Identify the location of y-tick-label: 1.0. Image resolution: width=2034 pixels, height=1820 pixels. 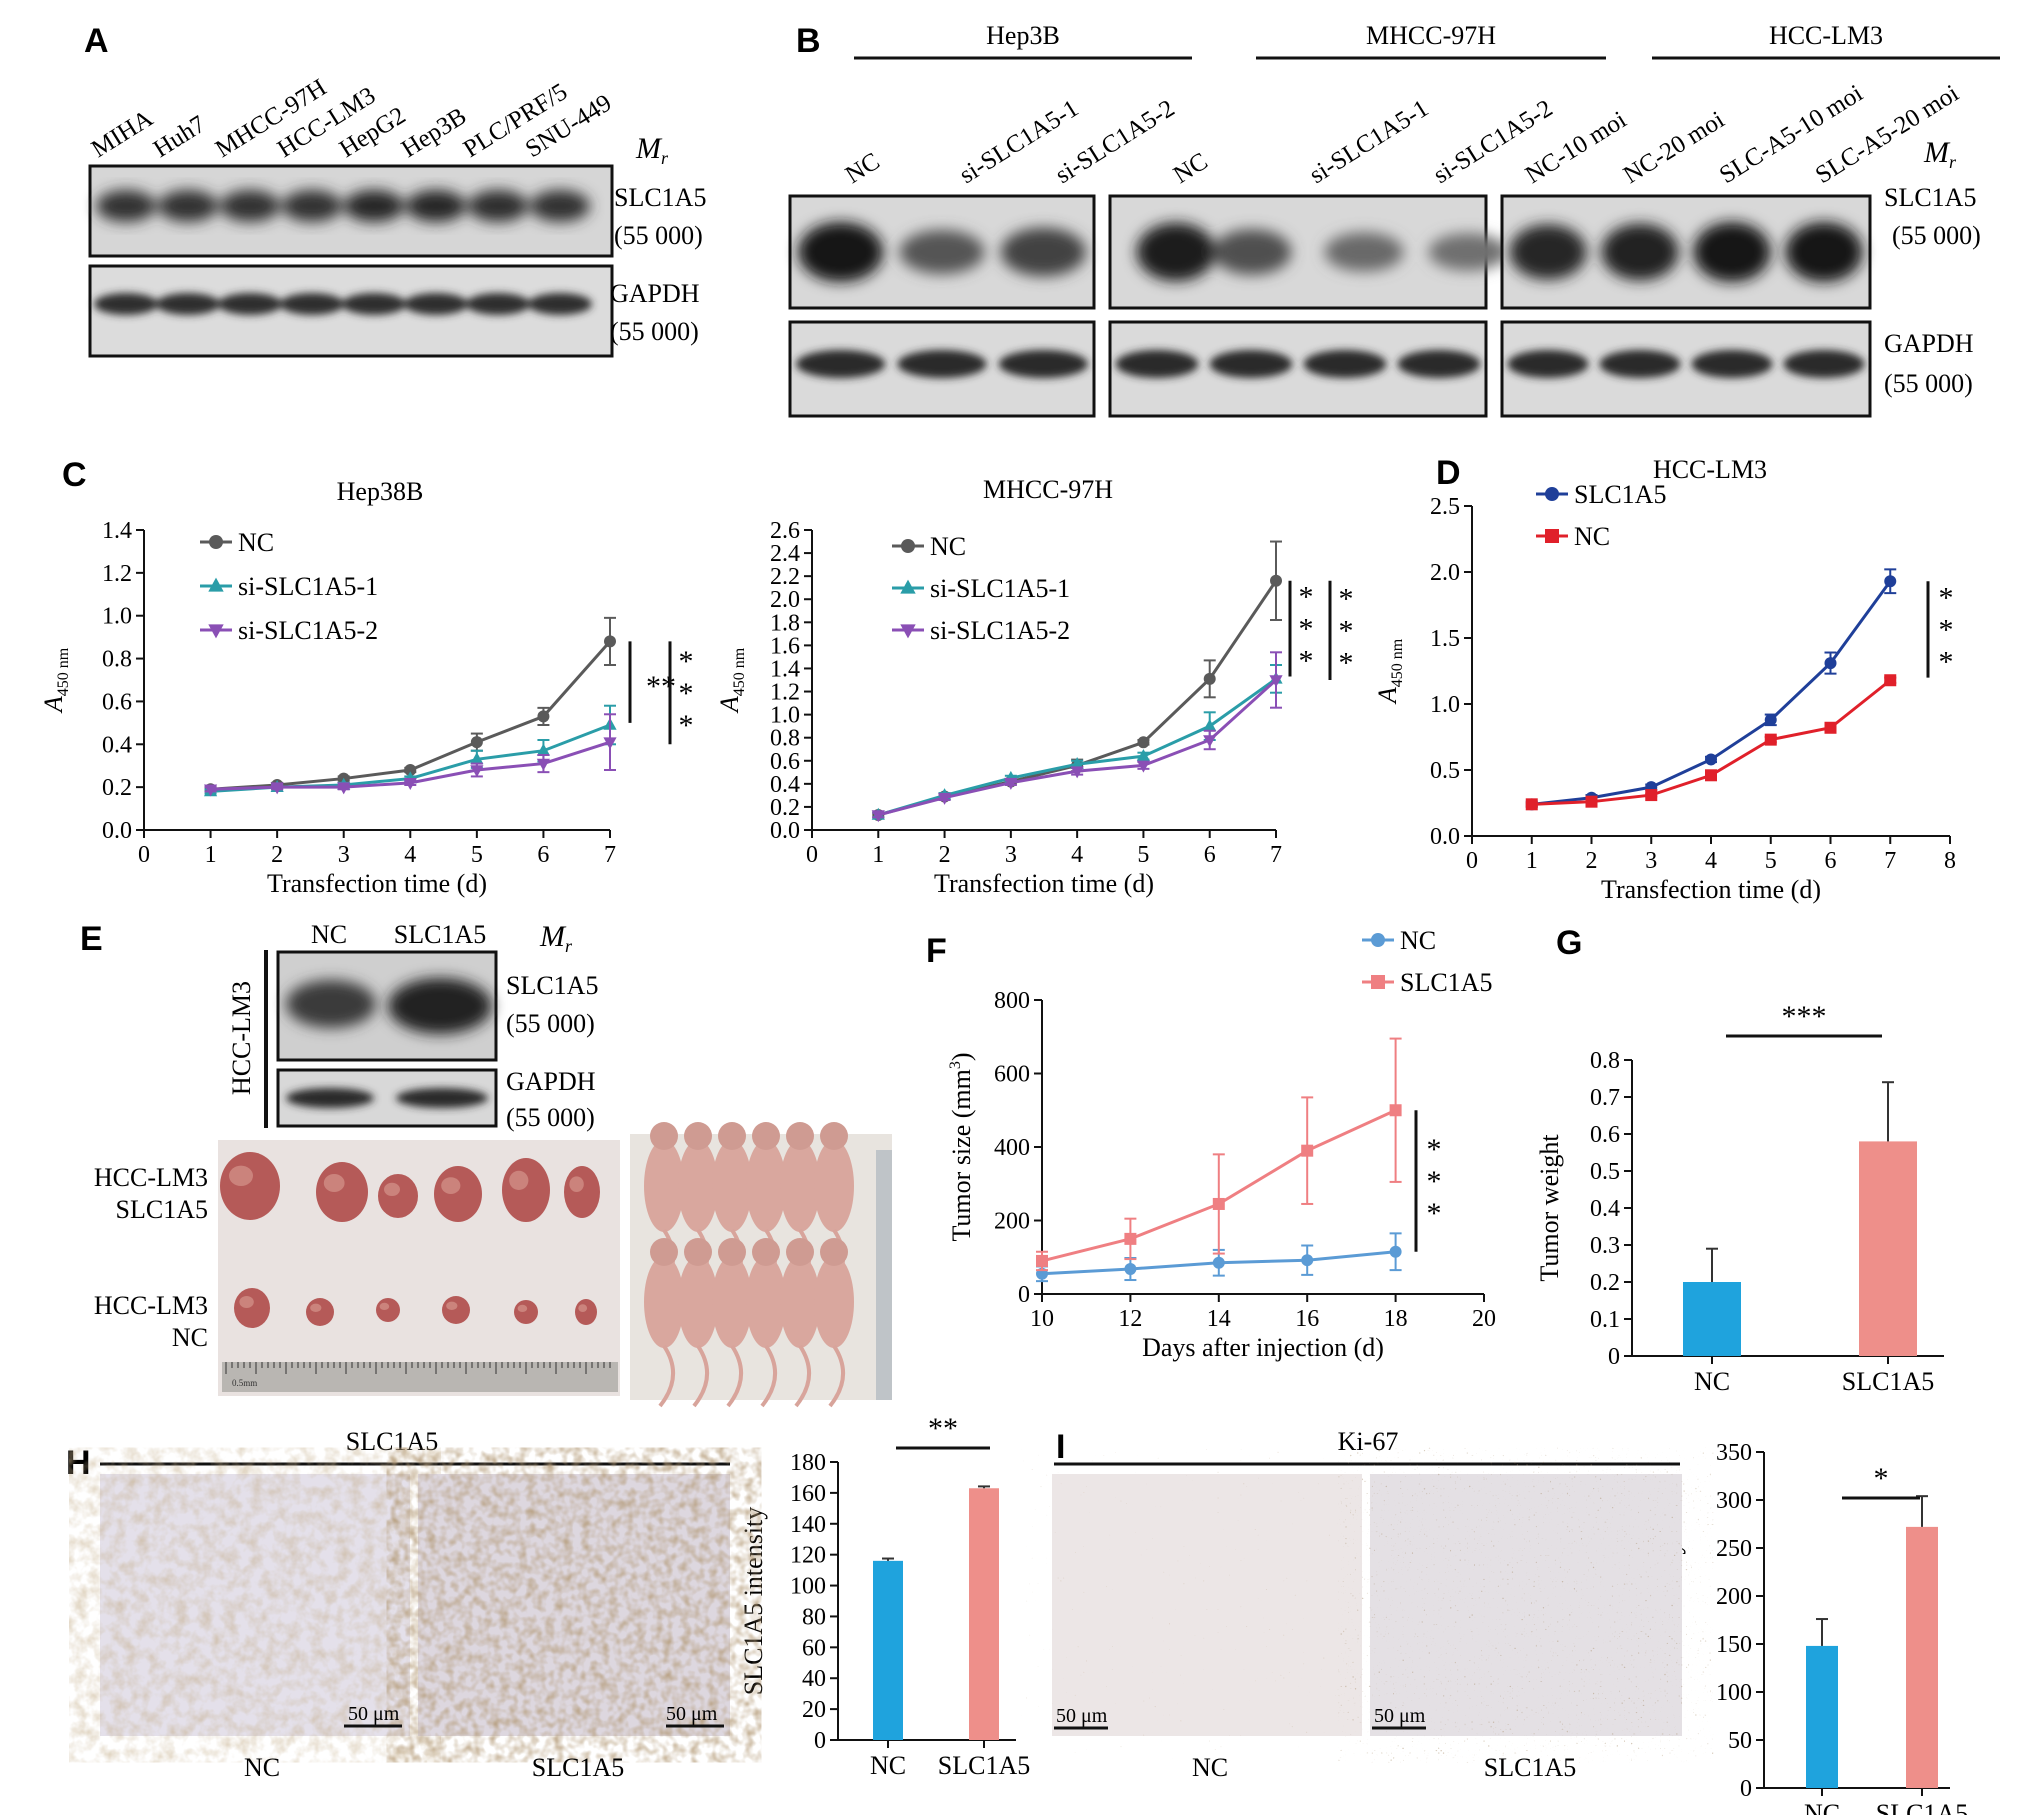
(1445, 705).